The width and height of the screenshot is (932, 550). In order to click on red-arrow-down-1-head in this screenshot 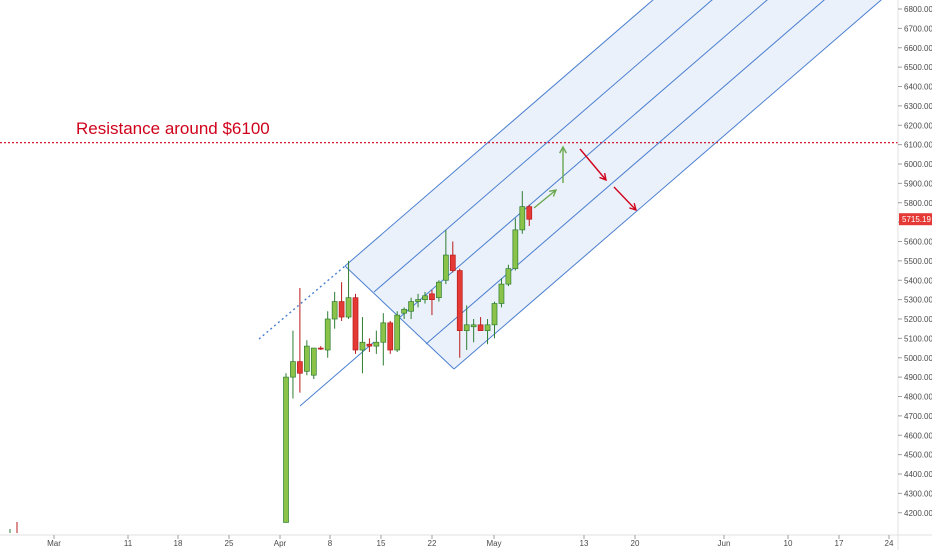, I will do `click(603, 177)`.